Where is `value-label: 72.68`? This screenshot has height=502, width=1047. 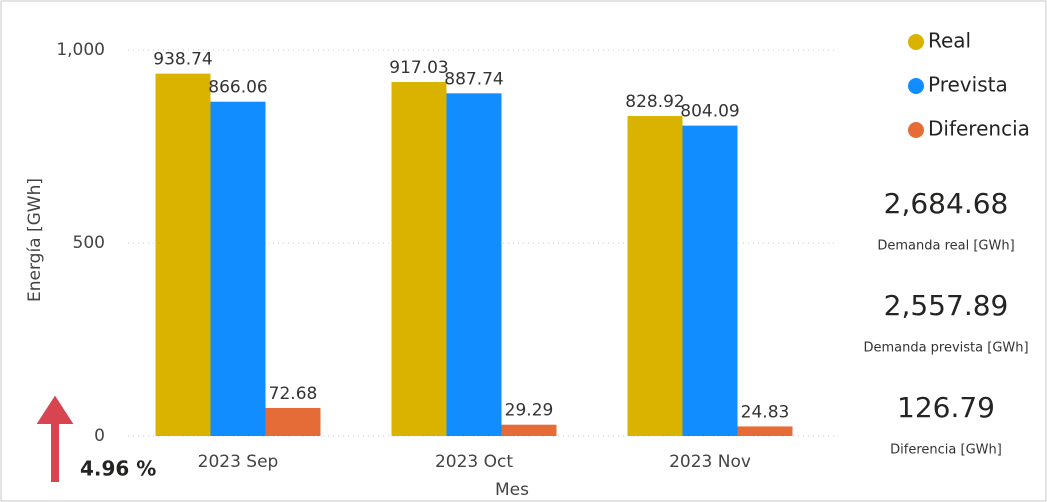 value-label: 72.68 is located at coordinates (293, 394).